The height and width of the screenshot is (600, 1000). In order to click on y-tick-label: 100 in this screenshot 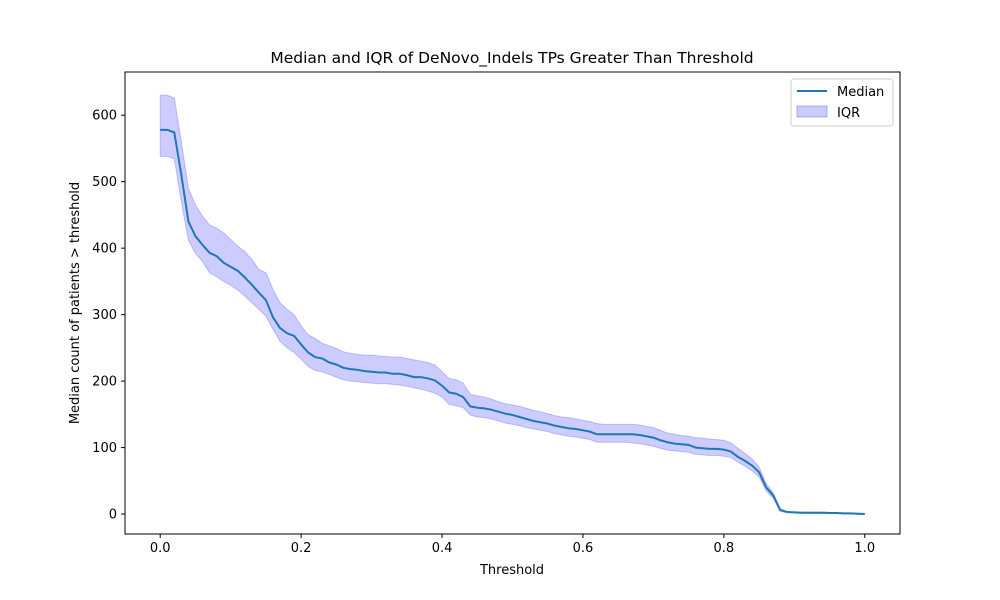, I will do `click(104, 448)`.